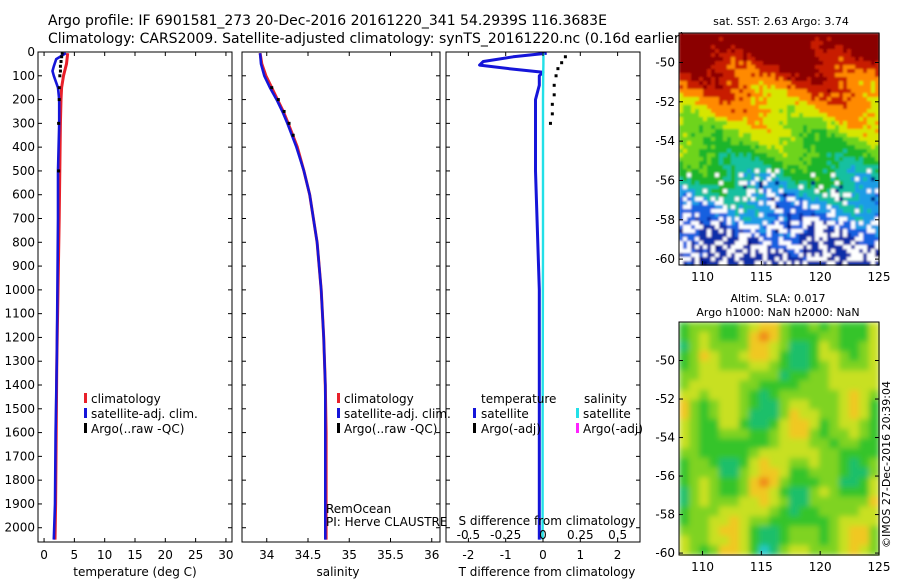  Describe the element at coordinates (337, 572) in the screenshot. I see `salinity-xlabel: salinity` at that location.